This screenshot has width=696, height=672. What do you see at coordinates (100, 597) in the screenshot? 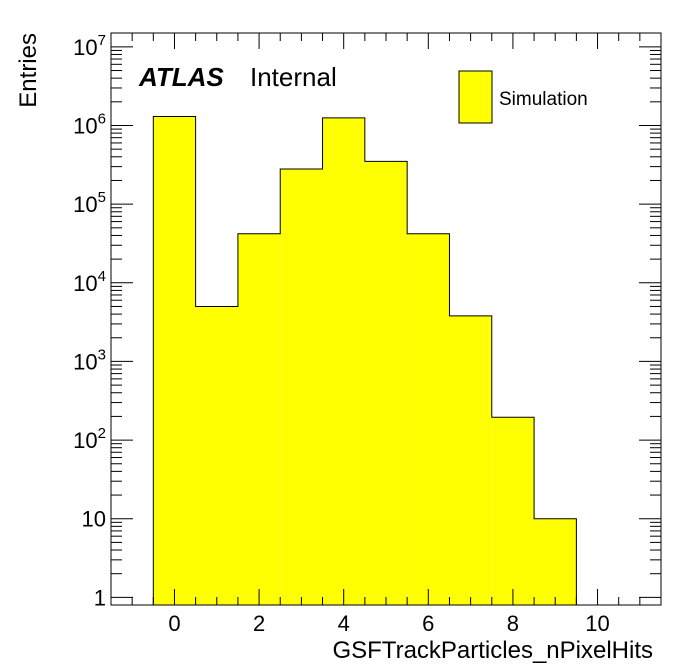
I see `y-tick-label: 1` at bounding box center [100, 597].